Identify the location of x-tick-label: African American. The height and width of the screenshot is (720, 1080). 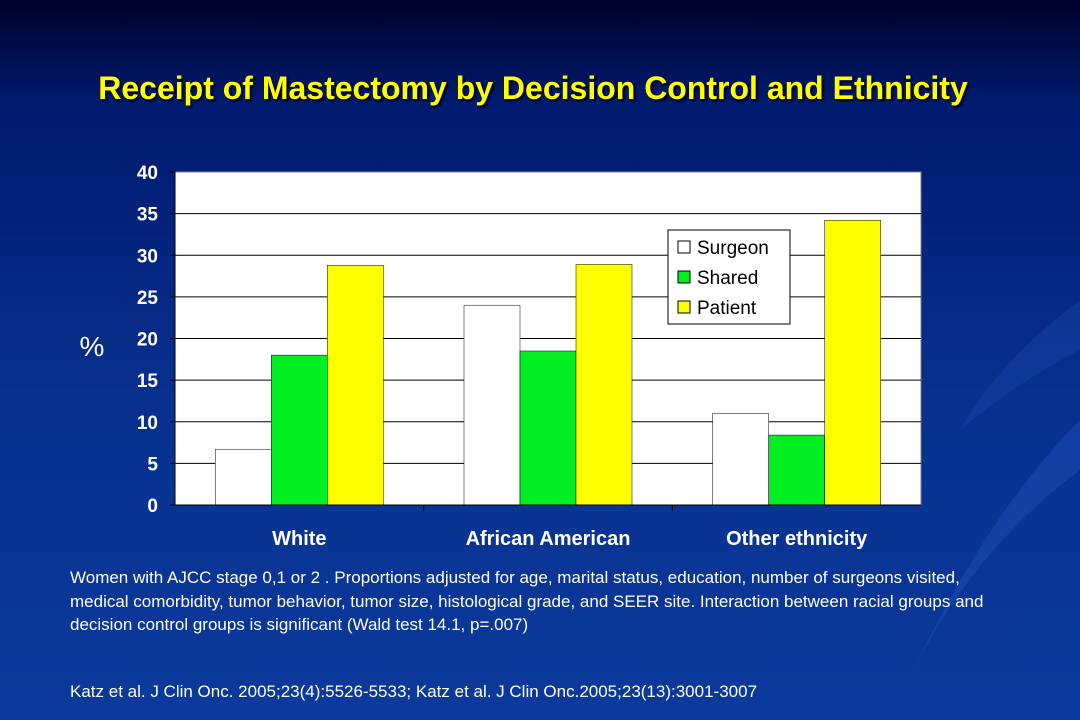
(548, 539).